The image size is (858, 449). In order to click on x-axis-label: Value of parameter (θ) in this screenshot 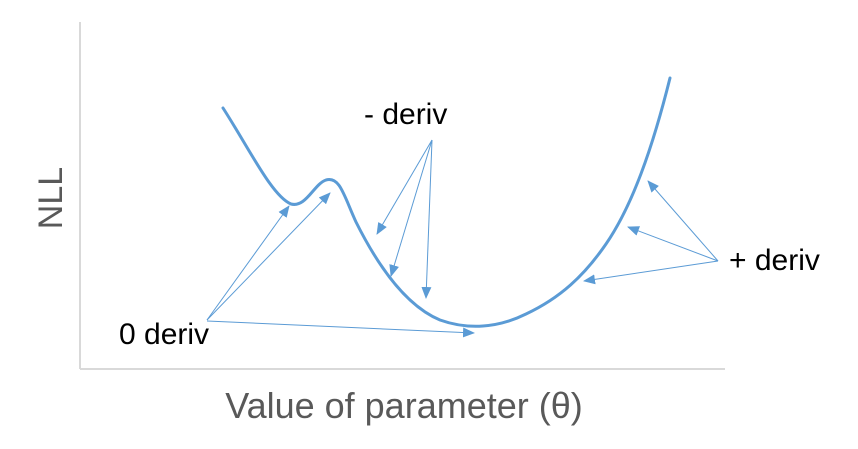, I will do `click(404, 405)`.